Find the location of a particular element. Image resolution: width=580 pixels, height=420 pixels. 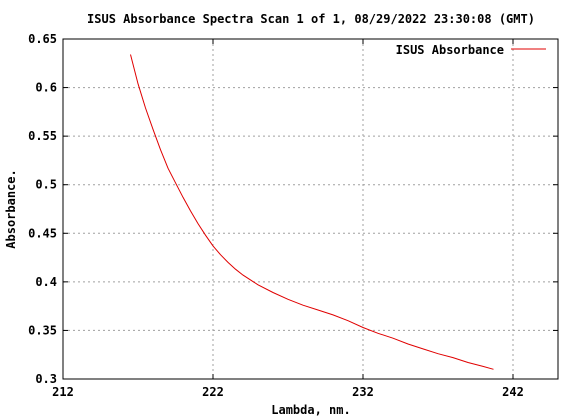

y-tick-label: 0.65 is located at coordinates (42, 39).